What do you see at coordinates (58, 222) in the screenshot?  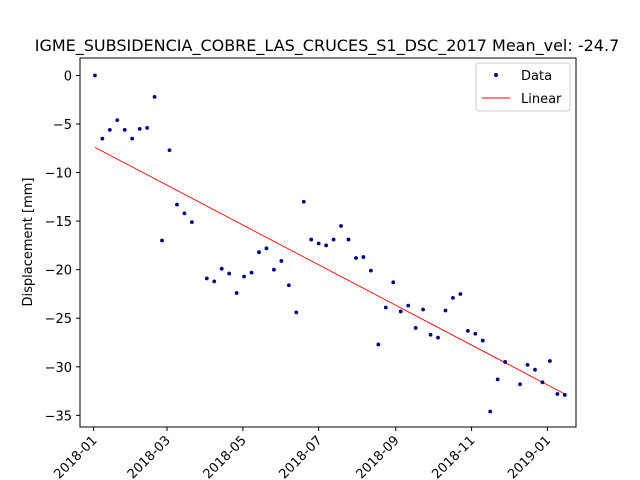 I see `y-tick-label: −15` at bounding box center [58, 222].